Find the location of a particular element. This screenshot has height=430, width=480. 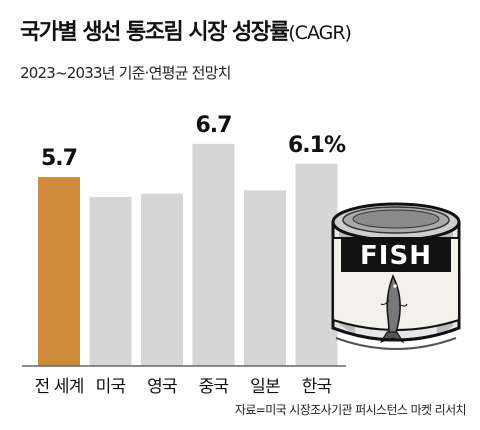

chart-title-text: 국가별 생선 통조림 시장 성장률 is located at coordinates (155, 32).